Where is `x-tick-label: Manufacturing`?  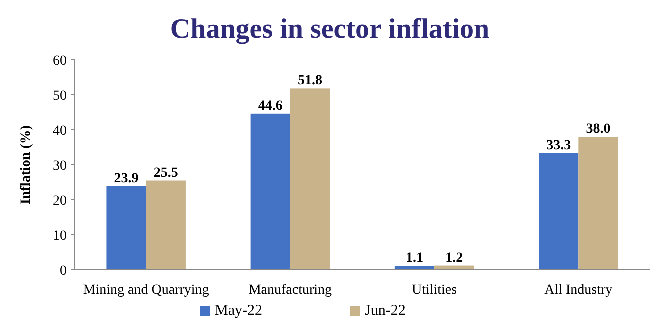 x-tick-label: Manufacturing is located at coordinates (290, 290).